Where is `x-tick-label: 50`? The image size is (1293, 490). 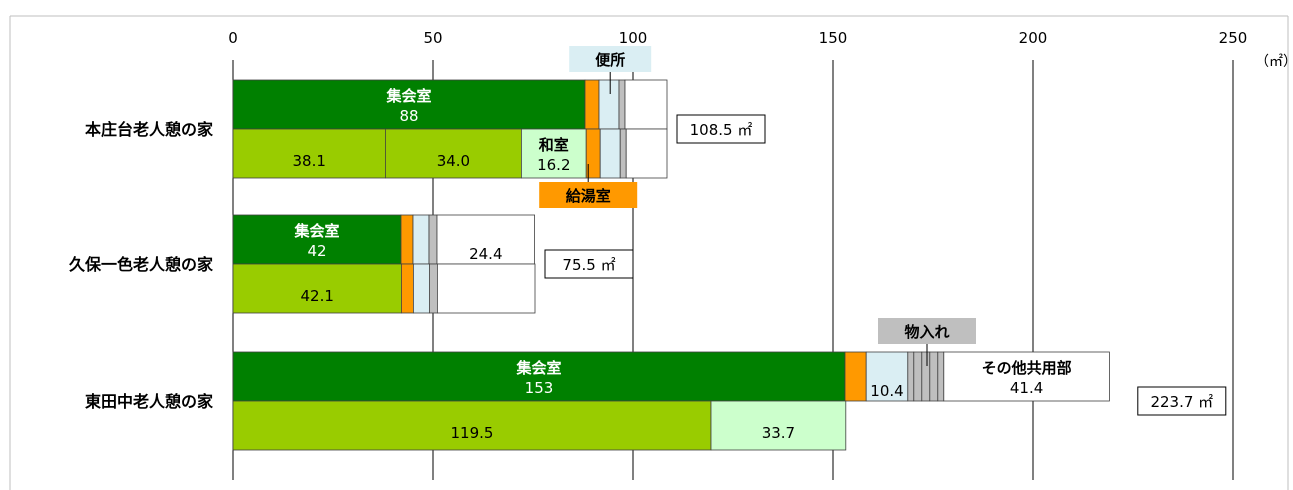 x-tick-label: 50 is located at coordinates (432, 38).